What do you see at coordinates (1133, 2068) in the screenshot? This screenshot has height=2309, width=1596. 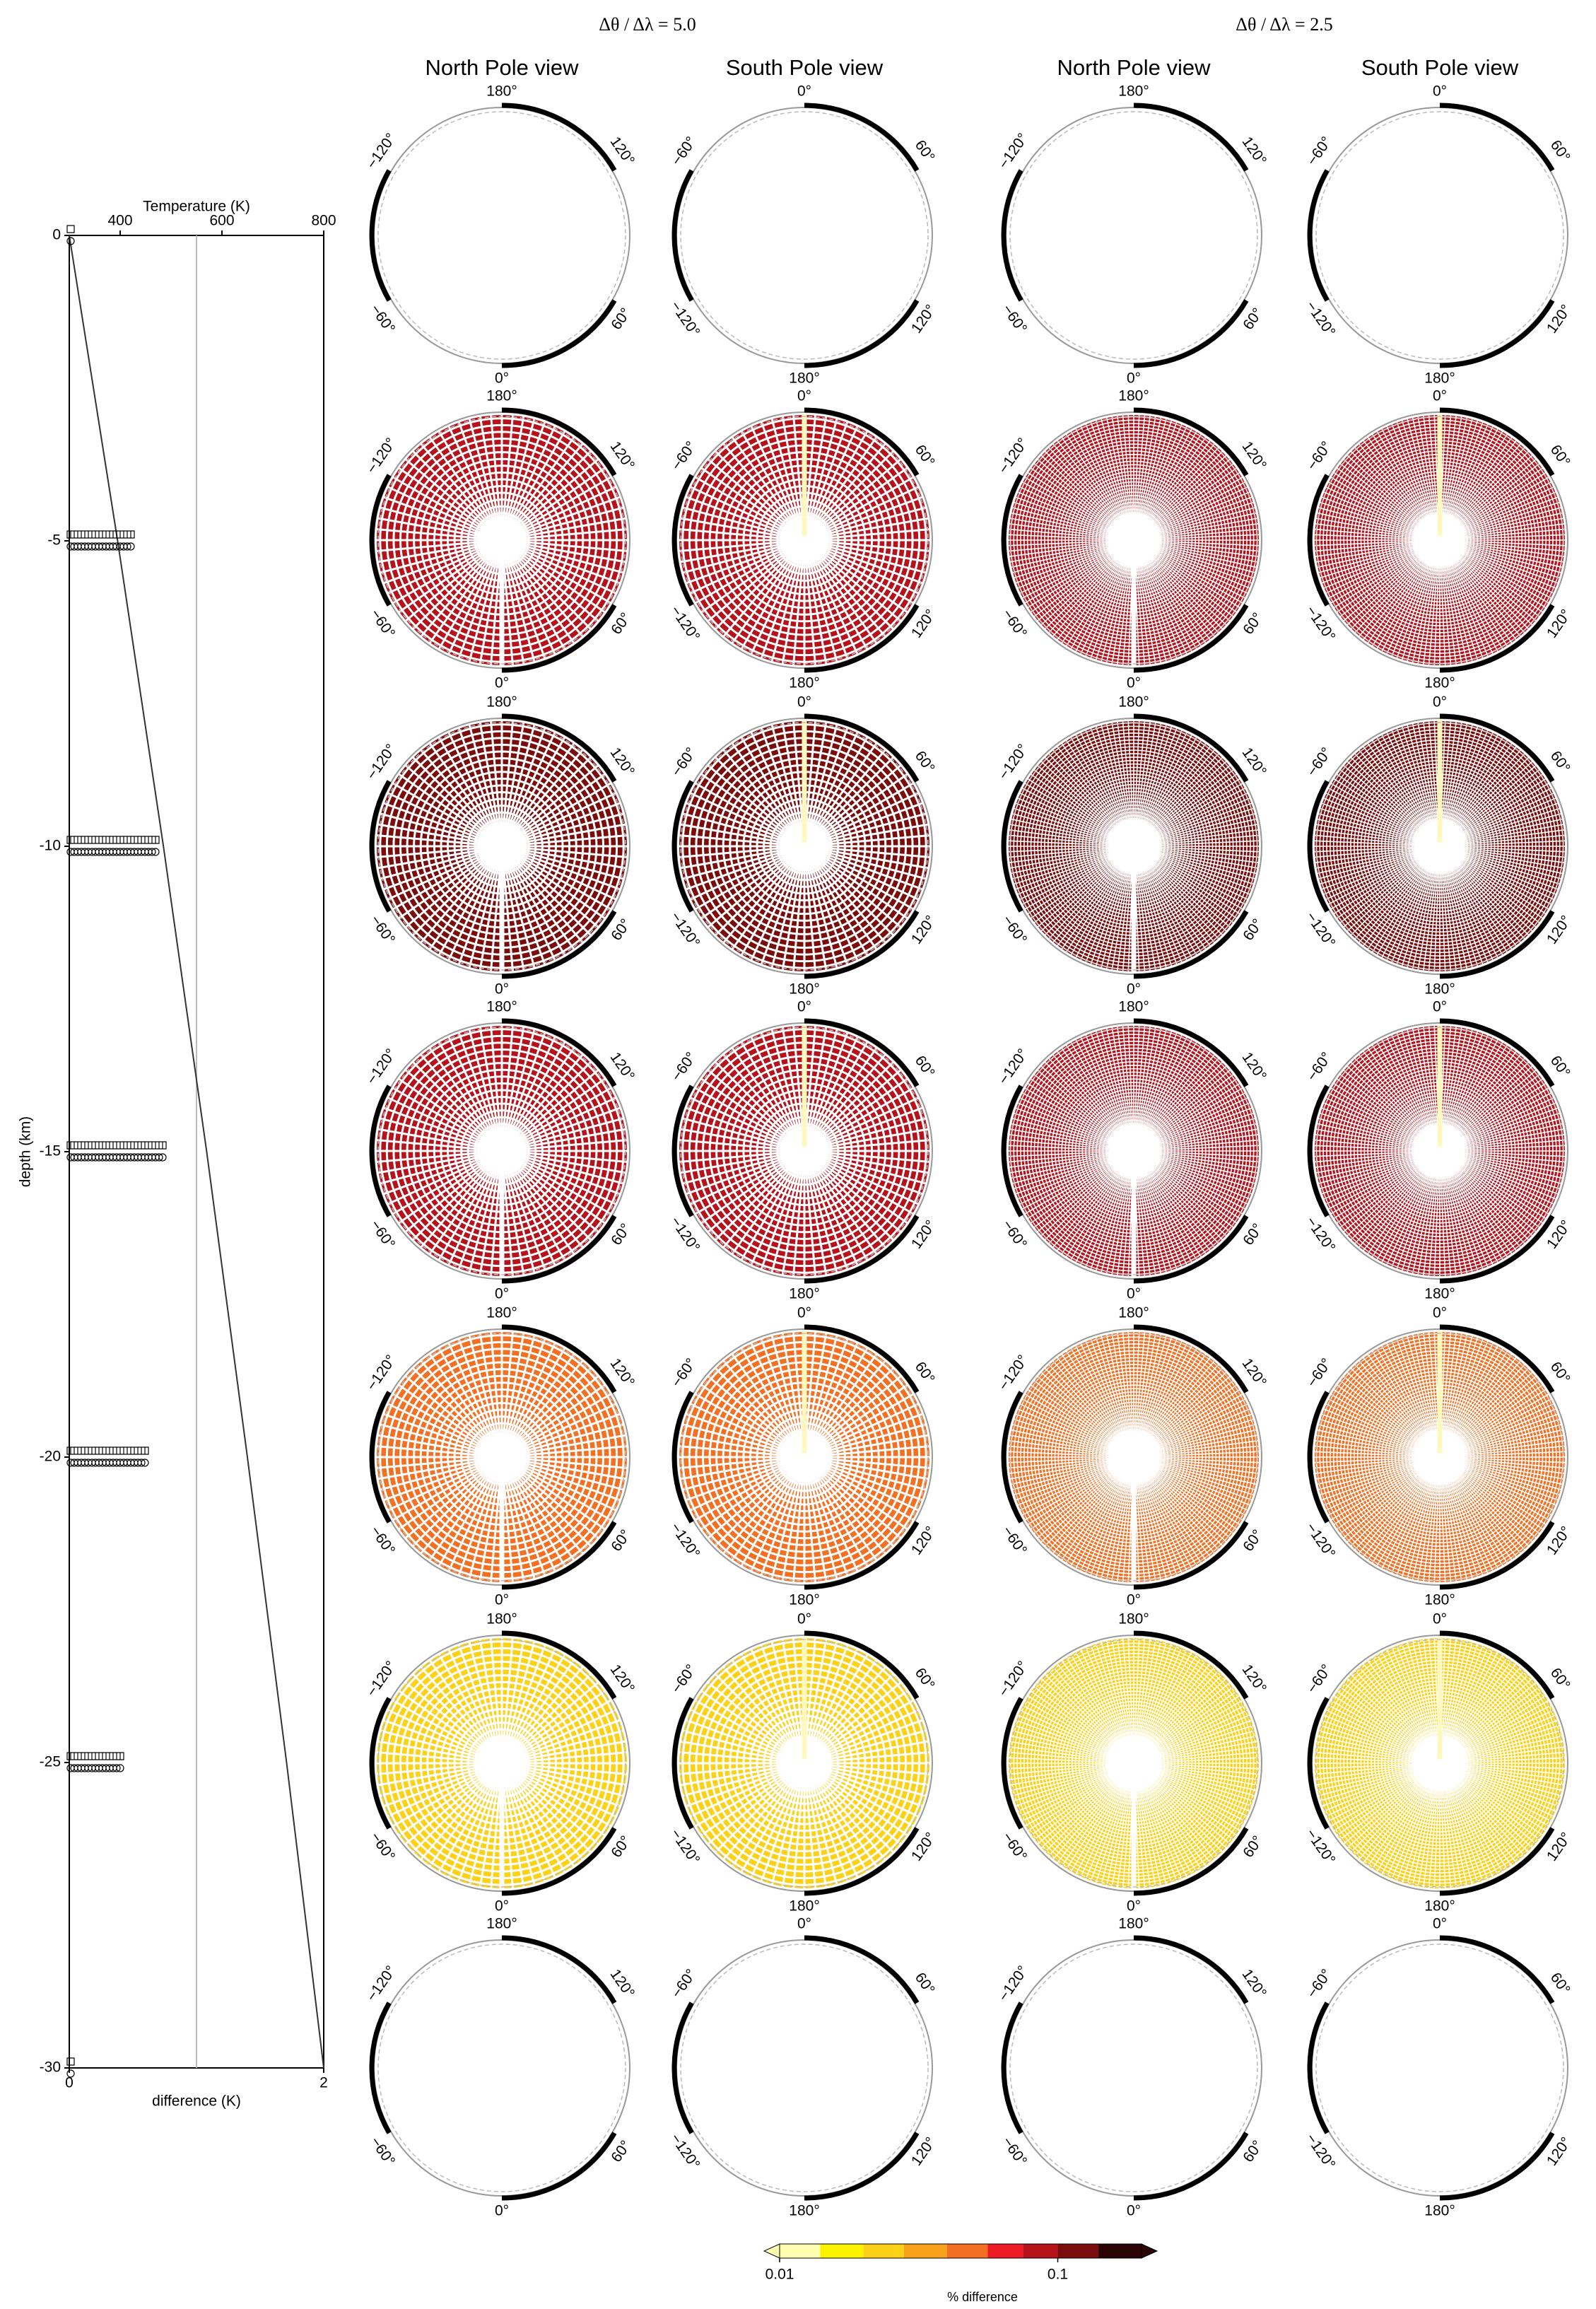 I see `rim` at bounding box center [1133, 2068].